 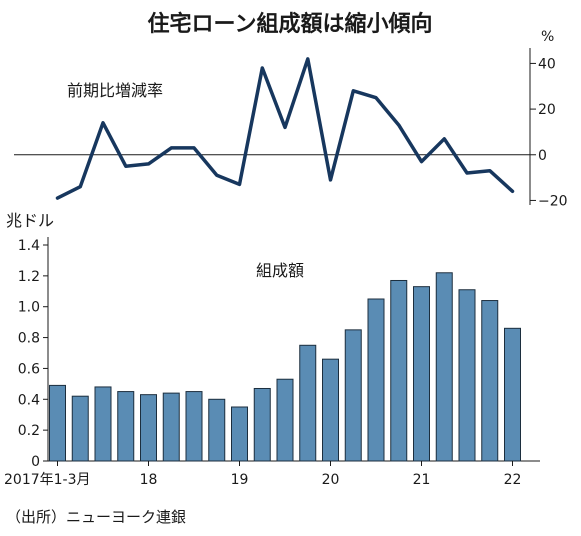 What do you see at coordinates (29, 246) in the screenshot?
I see `bar-y-tick-label: 1.4` at bounding box center [29, 246].